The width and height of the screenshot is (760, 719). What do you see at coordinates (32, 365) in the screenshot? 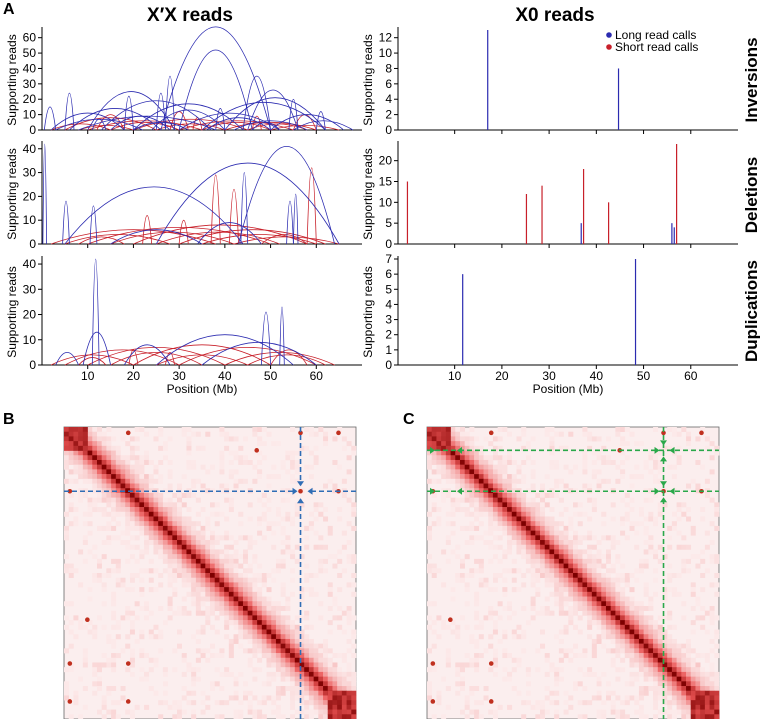
I see `y-tick-label: 0` at bounding box center [32, 365].